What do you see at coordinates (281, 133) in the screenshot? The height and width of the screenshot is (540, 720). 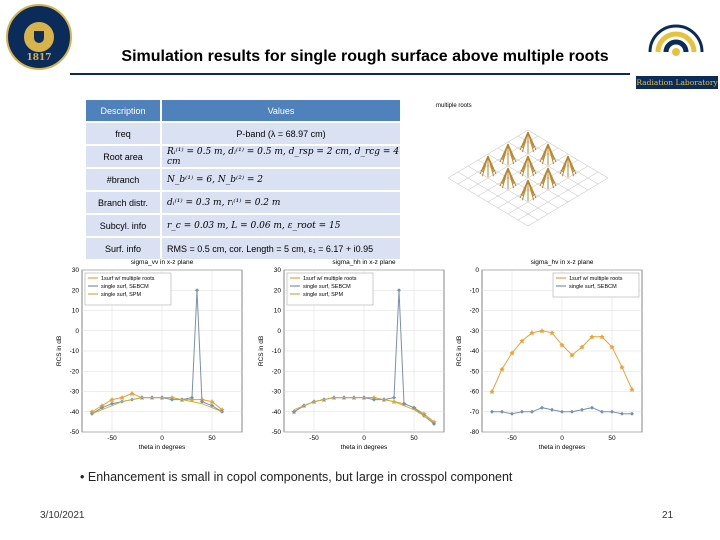 I see `row-value: P-band (λ = 68.97 cm)` at bounding box center [281, 133].